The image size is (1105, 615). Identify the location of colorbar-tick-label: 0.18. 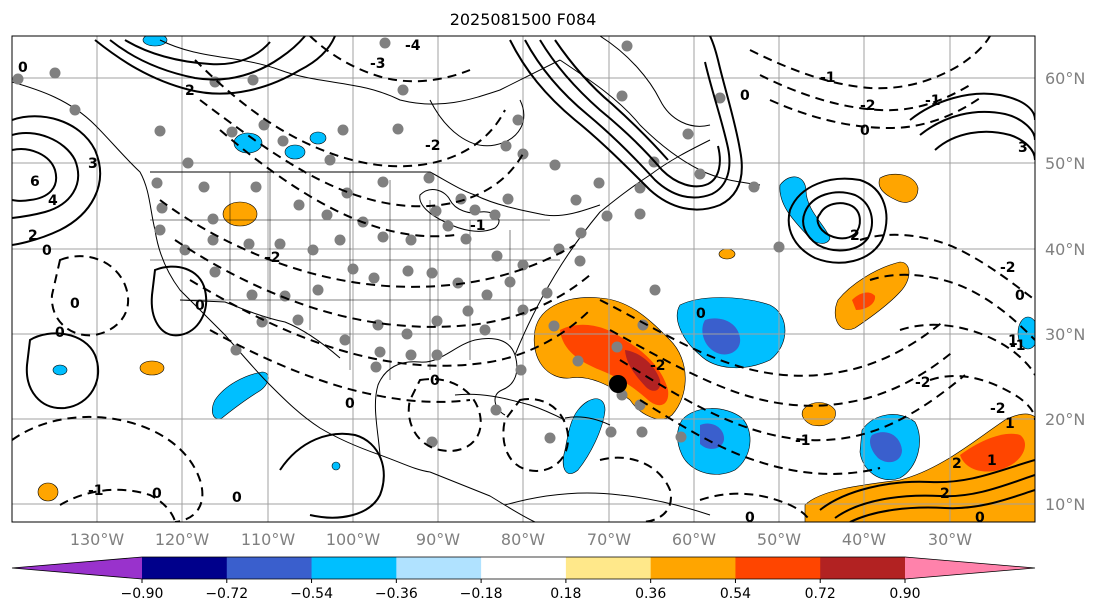
(565, 594).